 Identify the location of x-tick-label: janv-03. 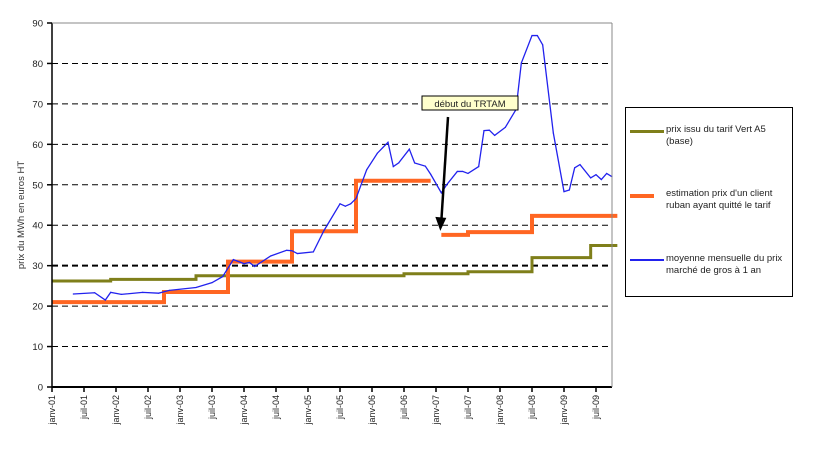
(180, 410).